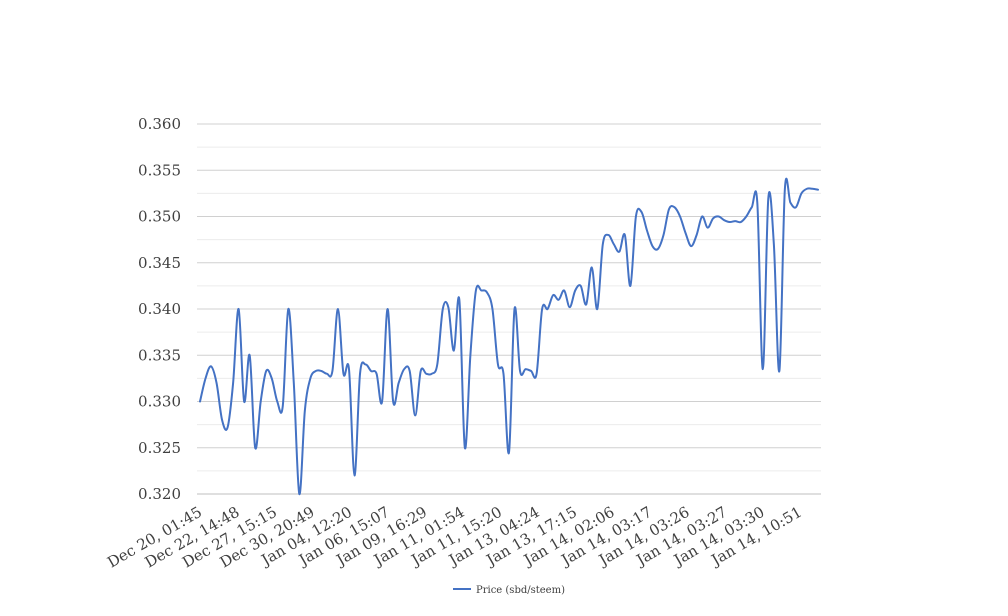 This screenshot has height=616, width=1008. I want to click on y-tick-label: 0.330, so click(159, 402).